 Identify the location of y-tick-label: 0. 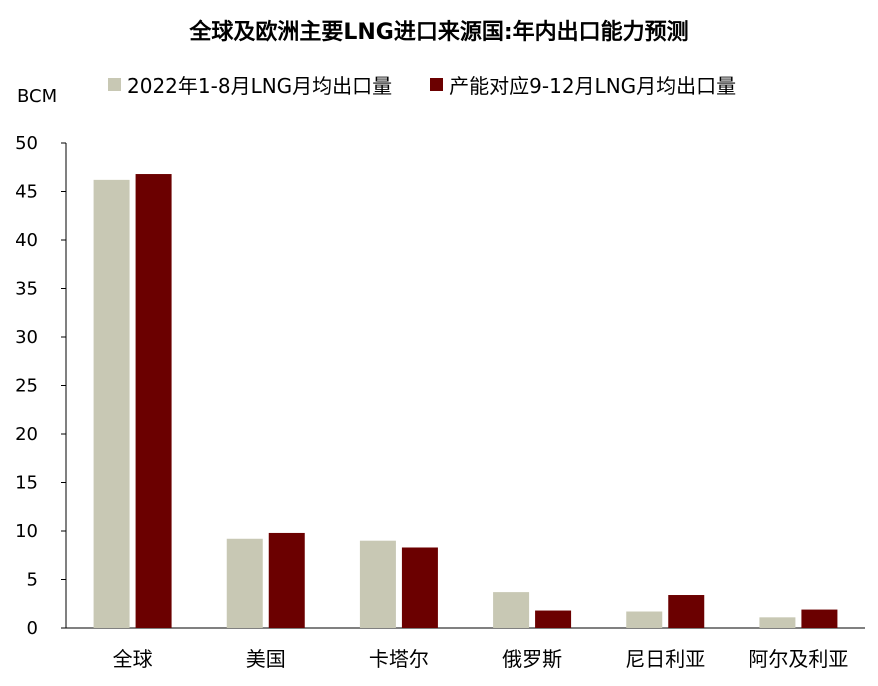
(32, 628).